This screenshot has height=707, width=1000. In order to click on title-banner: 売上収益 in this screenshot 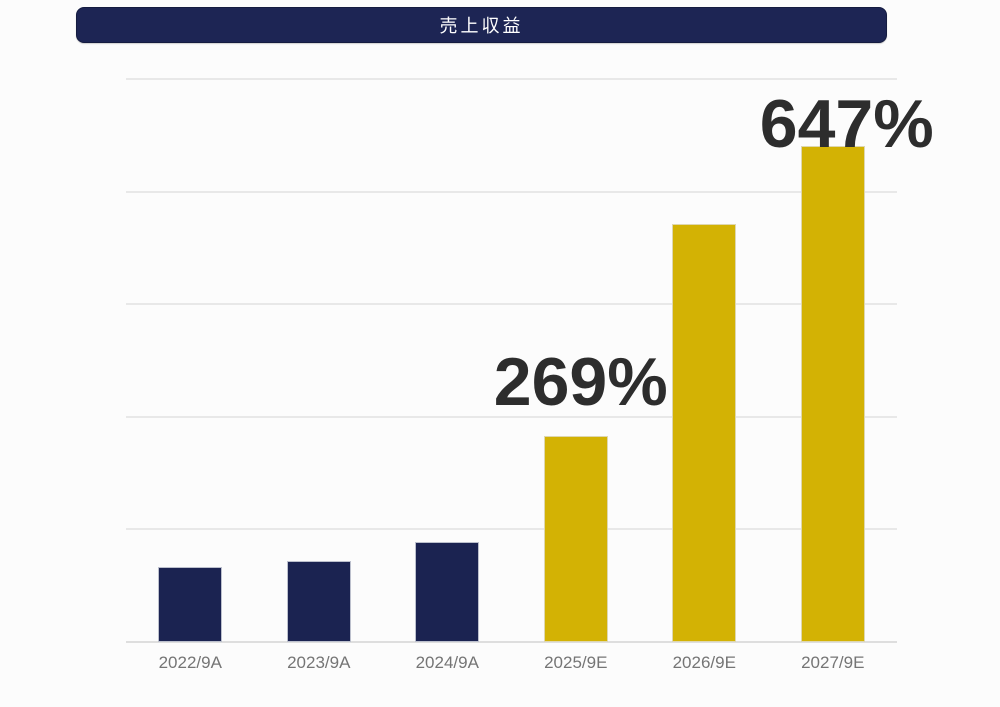, I will do `click(481, 25)`.